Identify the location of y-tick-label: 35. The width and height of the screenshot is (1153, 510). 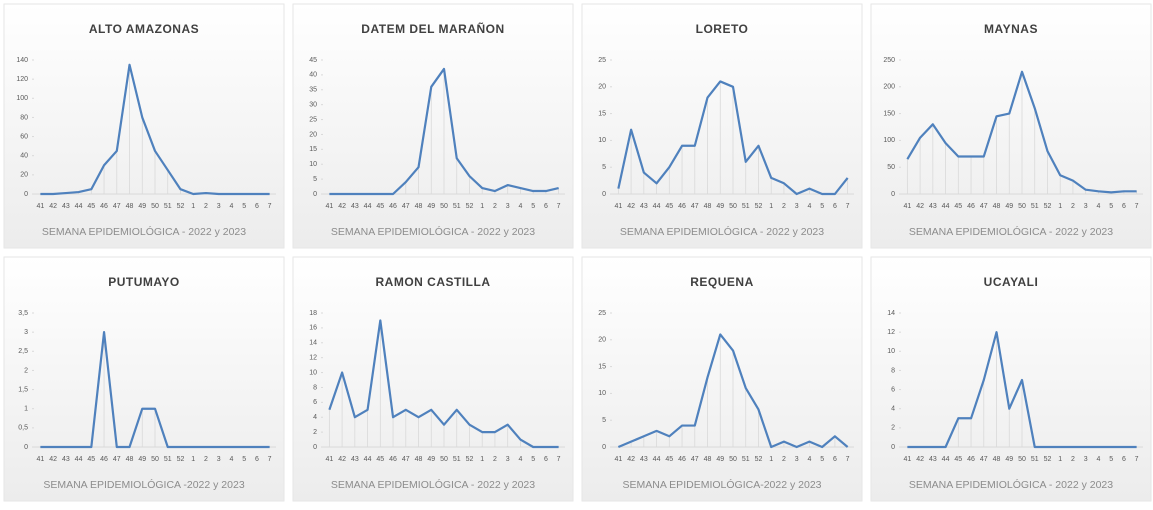
(313, 90).